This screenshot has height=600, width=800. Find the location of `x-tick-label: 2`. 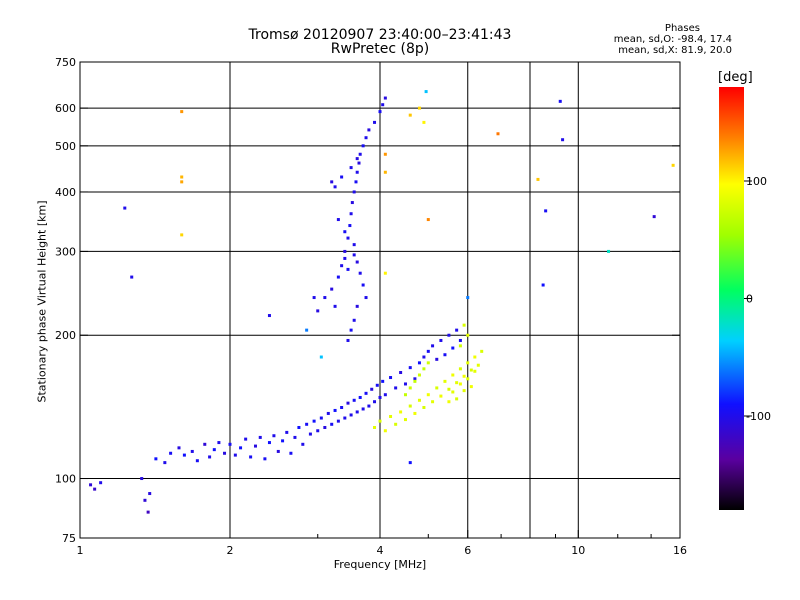

x-tick-label: 2 is located at coordinates (230, 550).